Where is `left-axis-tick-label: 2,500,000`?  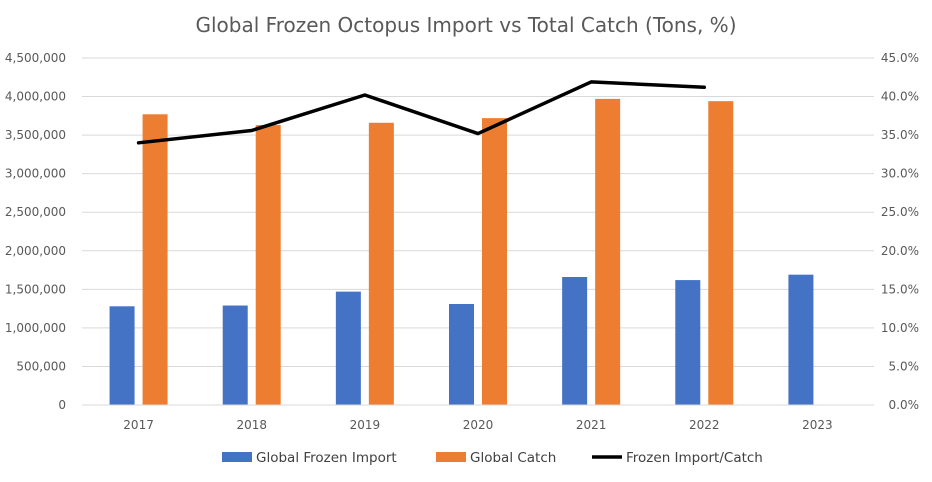
left-axis-tick-label: 2,500,000 is located at coordinates (35, 212).